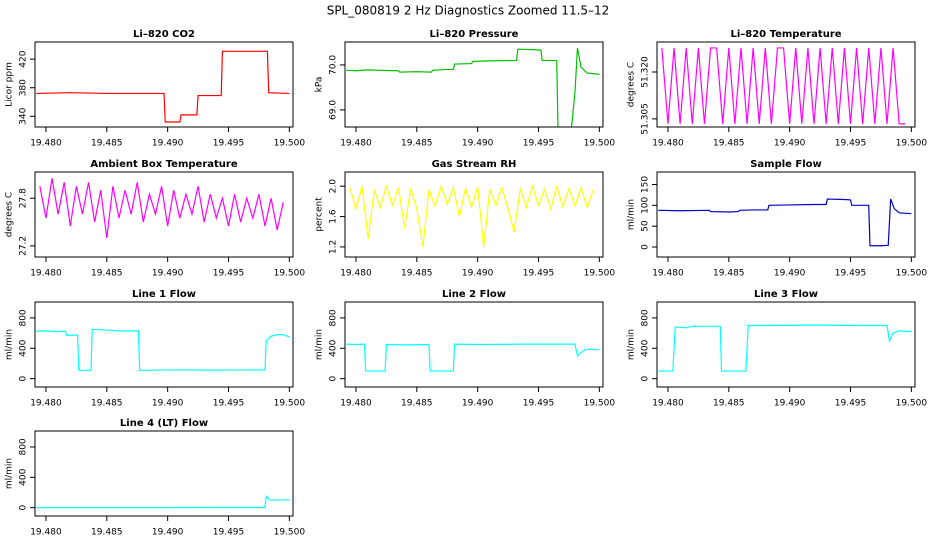  Describe the element at coordinates (24, 198) in the screenshot. I see `y-tick-label: 27.8` at that location.